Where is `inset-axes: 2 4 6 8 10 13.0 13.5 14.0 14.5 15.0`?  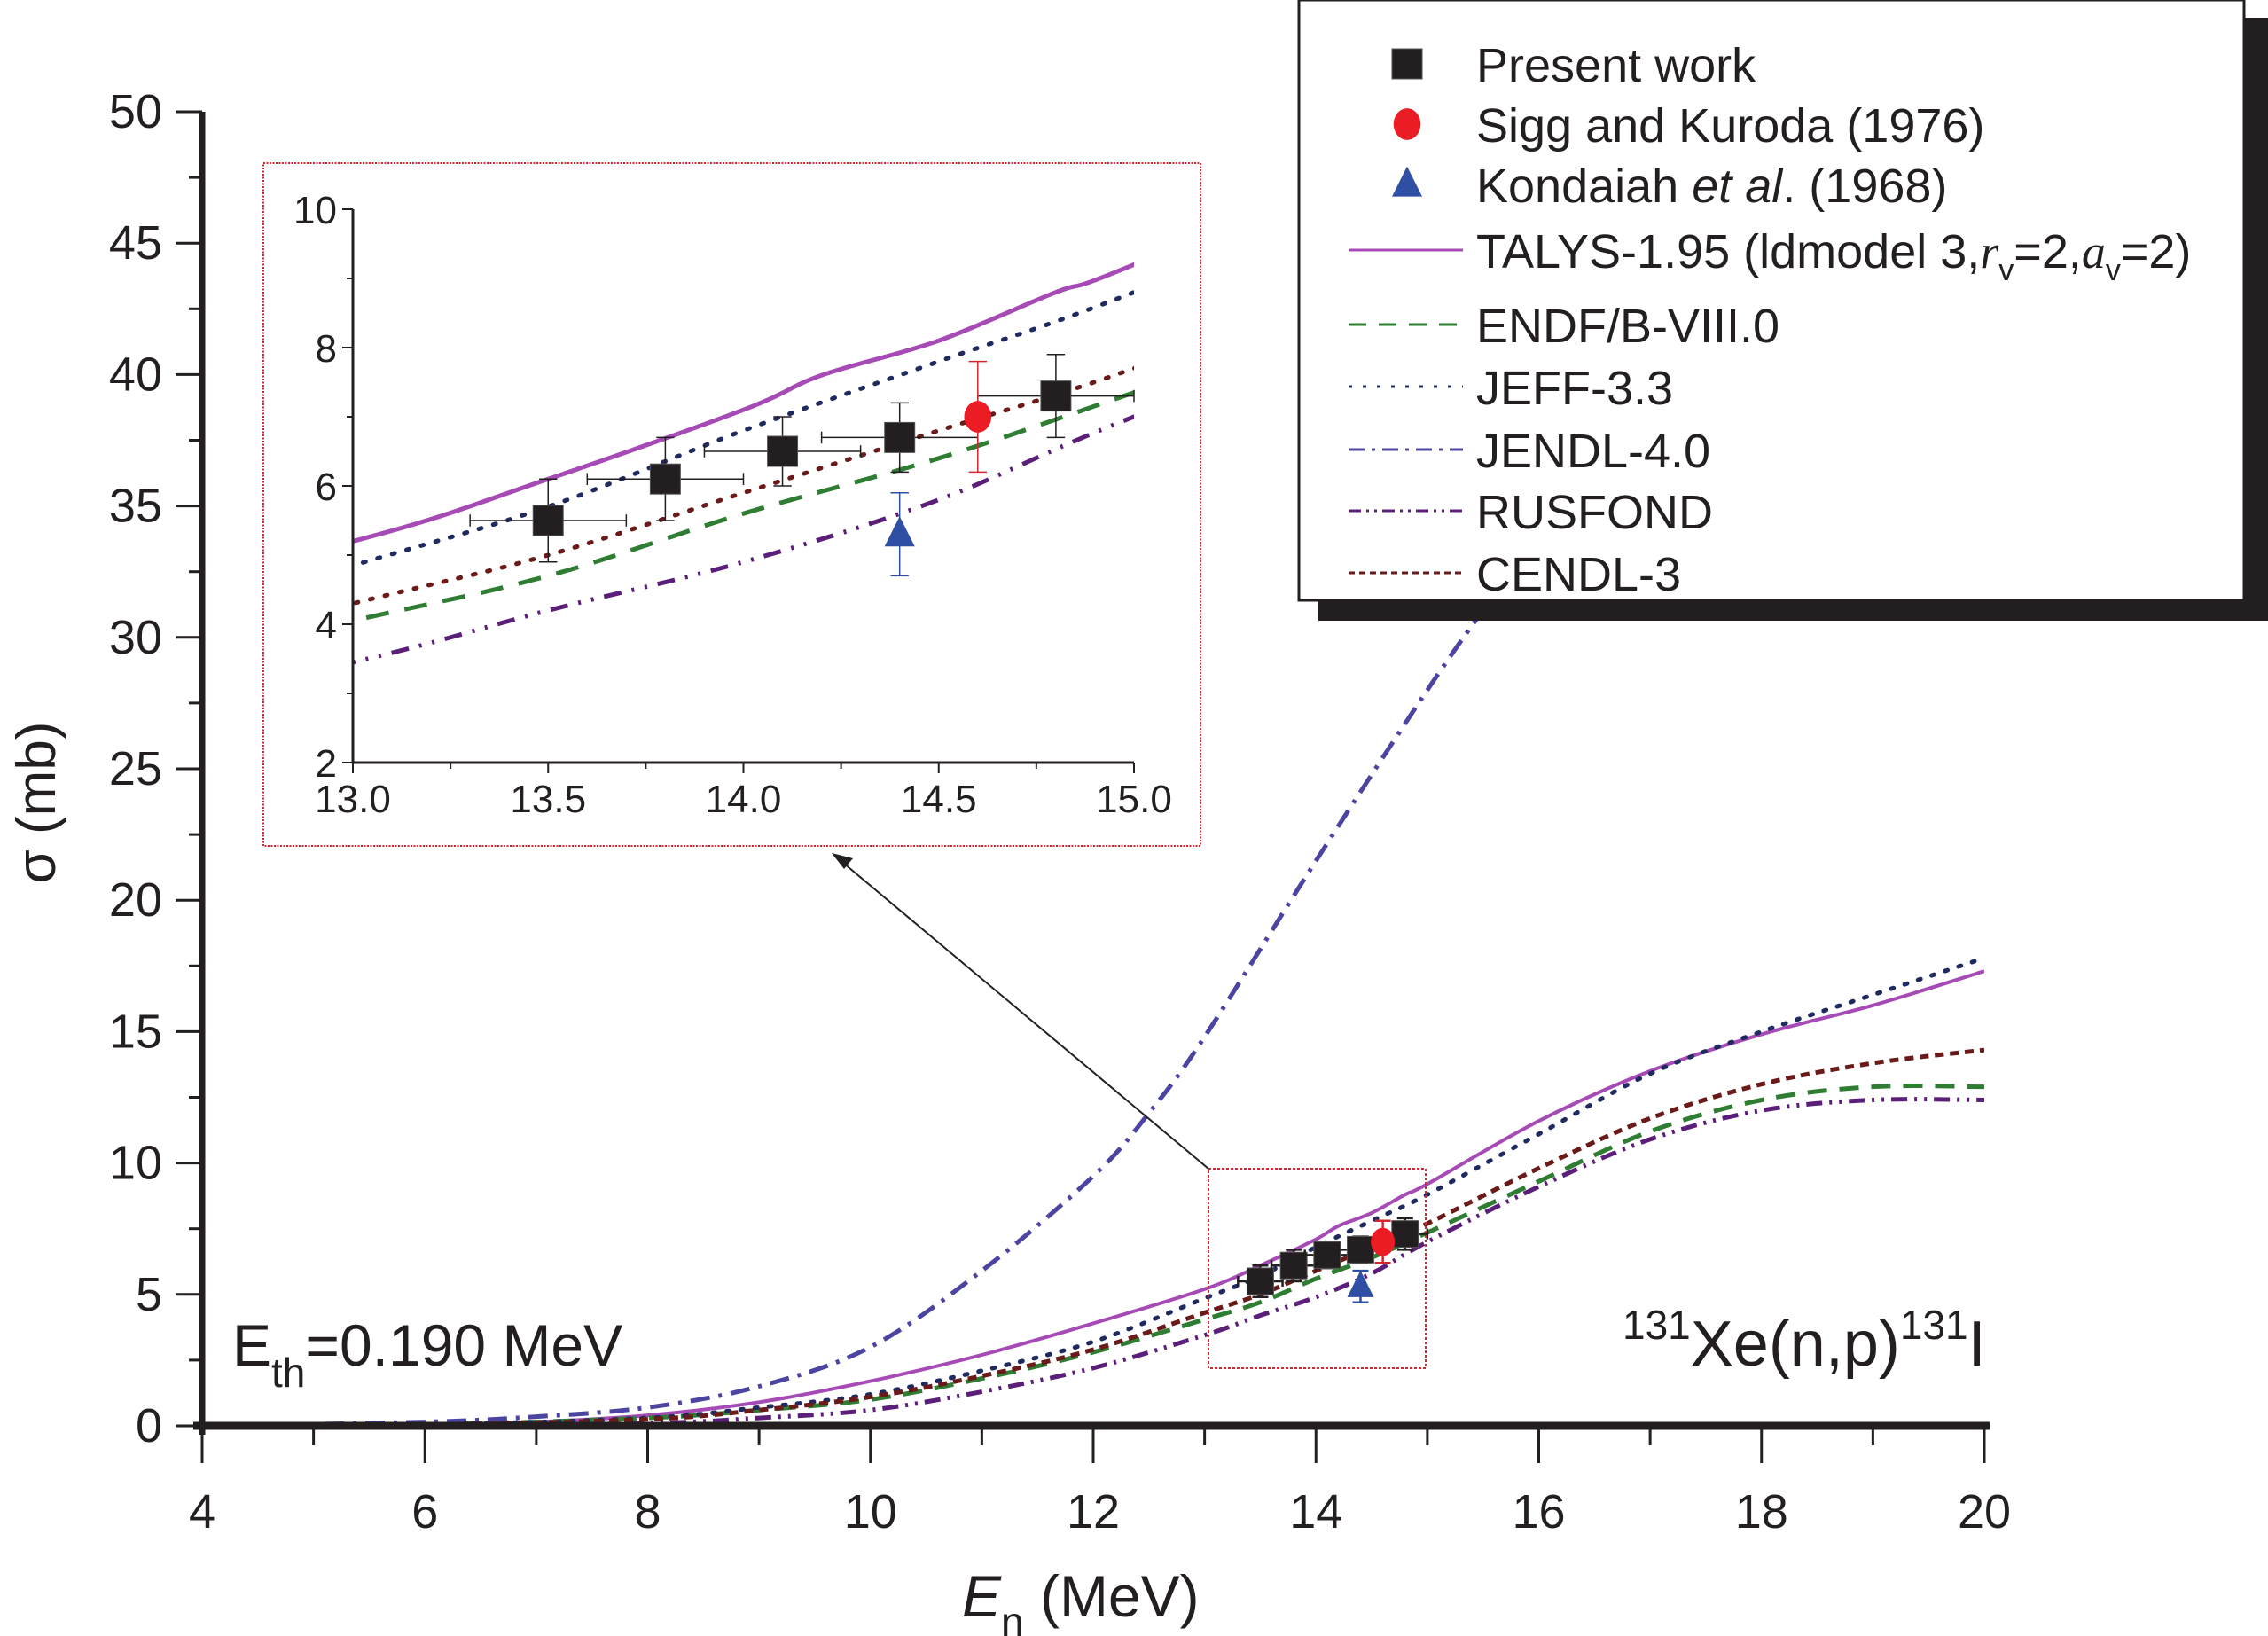 inset-axes: 2 4 6 8 10 13.0 13.5 14.0 14.5 15.0 is located at coordinates (732, 505).